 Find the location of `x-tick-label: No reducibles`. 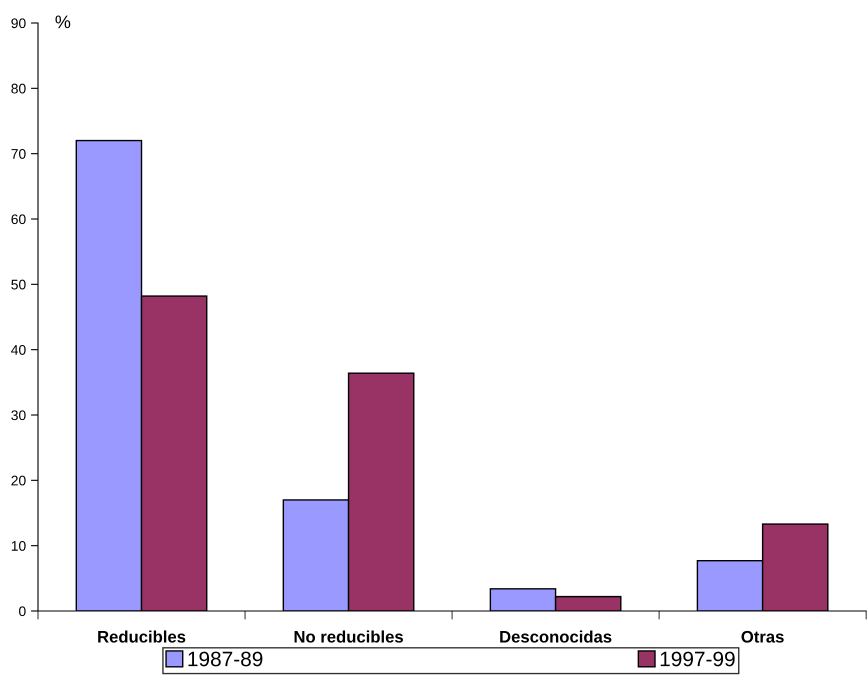

x-tick-label: No reducibles is located at coordinates (348, 636).